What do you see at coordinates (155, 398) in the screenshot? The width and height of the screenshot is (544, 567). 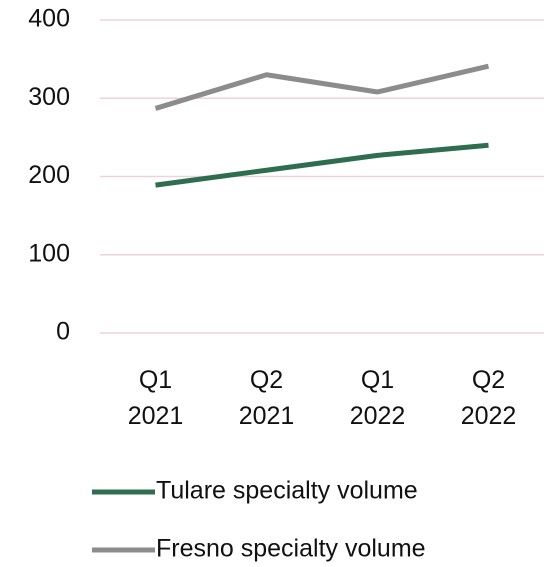 I see `x-tick-label: Q1 2021` at bounding box center [155, 398].